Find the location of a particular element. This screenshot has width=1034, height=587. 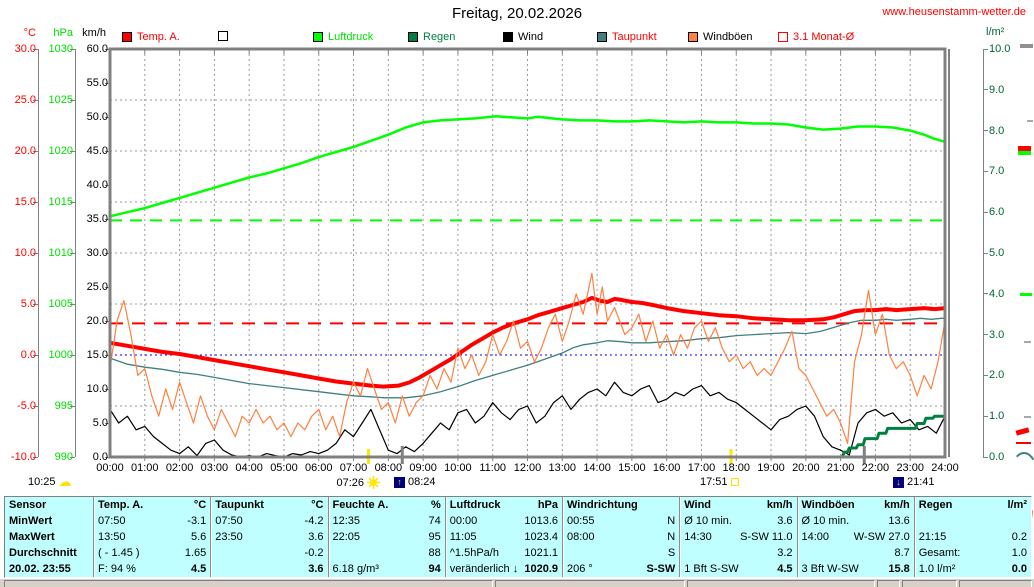

x-axis-label: 05:00 is located at coordinates (284, 468).